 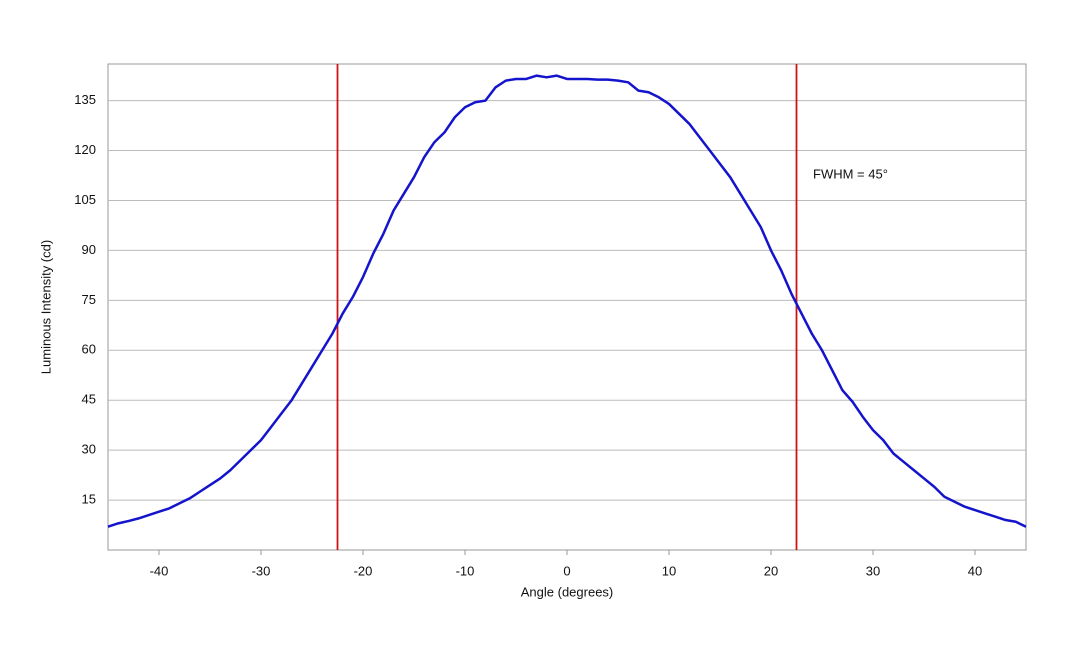 What do you see at coordinates (465, 570) in the screenshot?
I see `x-tick-label: -10` at bounding box center [465, 570].